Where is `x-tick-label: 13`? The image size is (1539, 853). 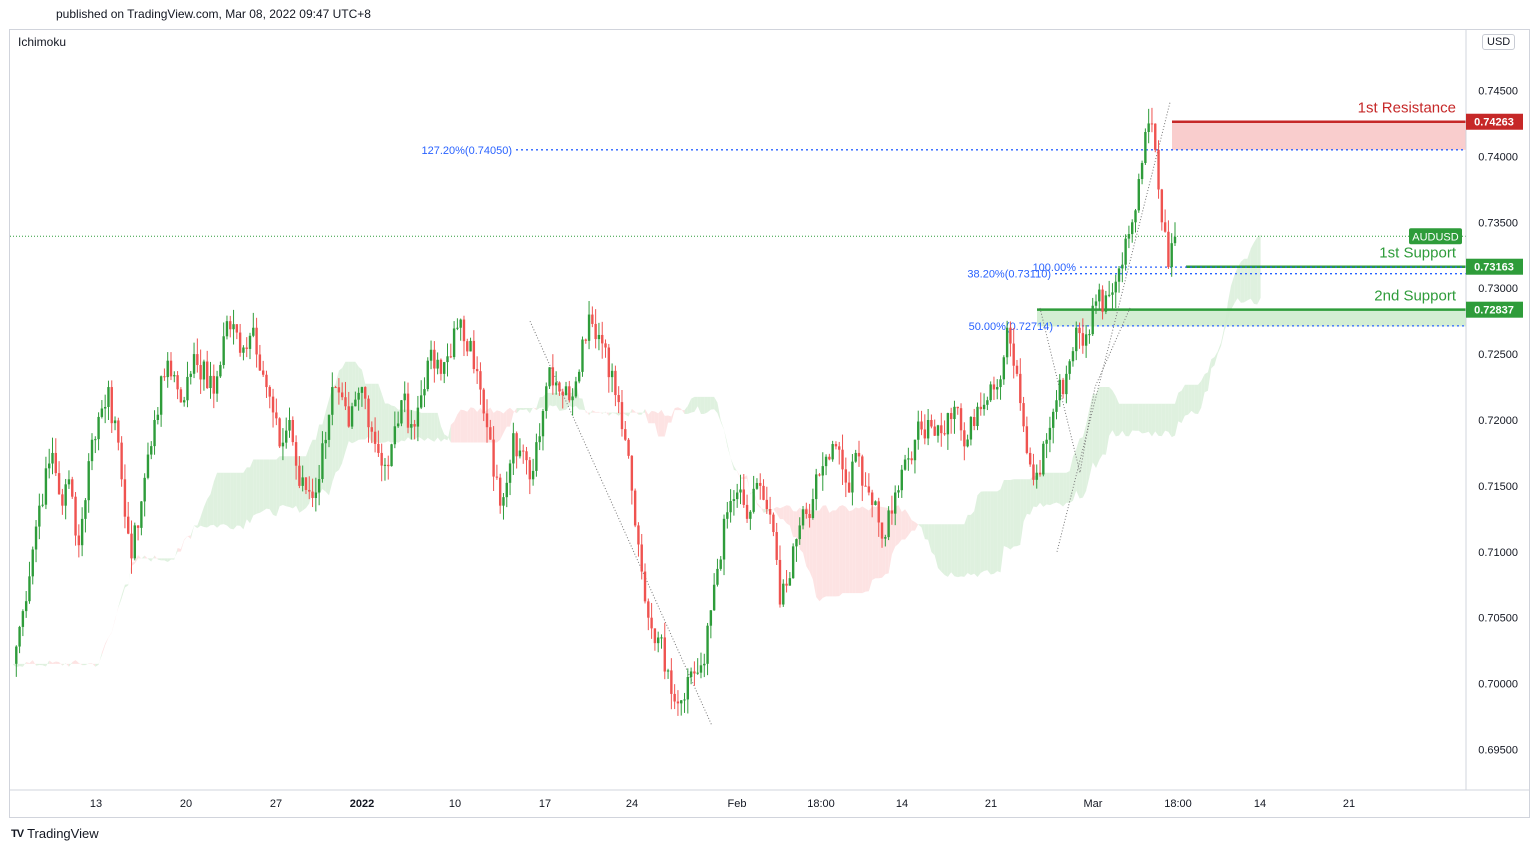
x-tick-label: 13 is located at coordinates (96, 804).